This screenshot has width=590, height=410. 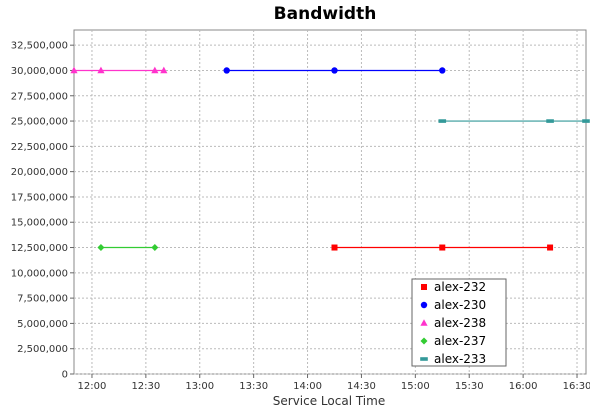 I want to click on legend-label: alex-230, so click(x=460, y=305).